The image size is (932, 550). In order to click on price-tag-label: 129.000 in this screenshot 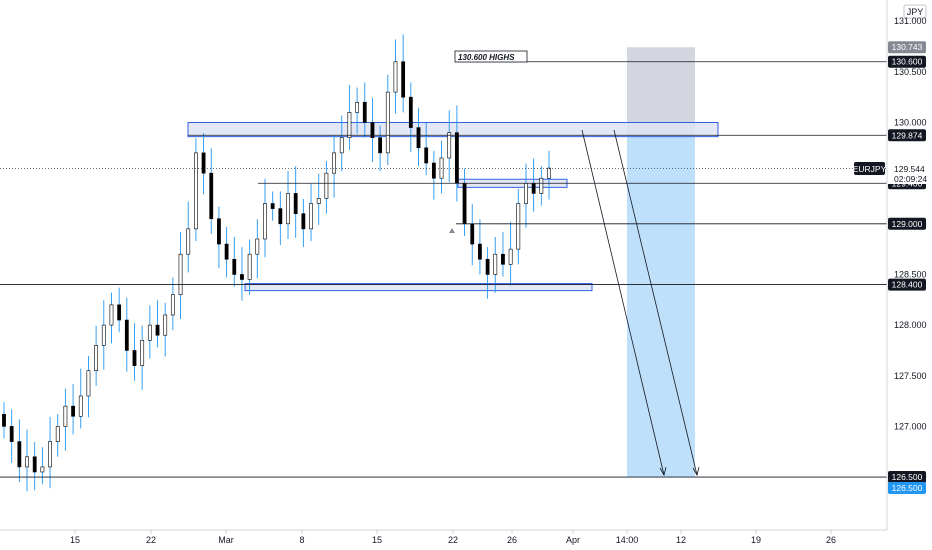, I will do `click(907, 224)`.